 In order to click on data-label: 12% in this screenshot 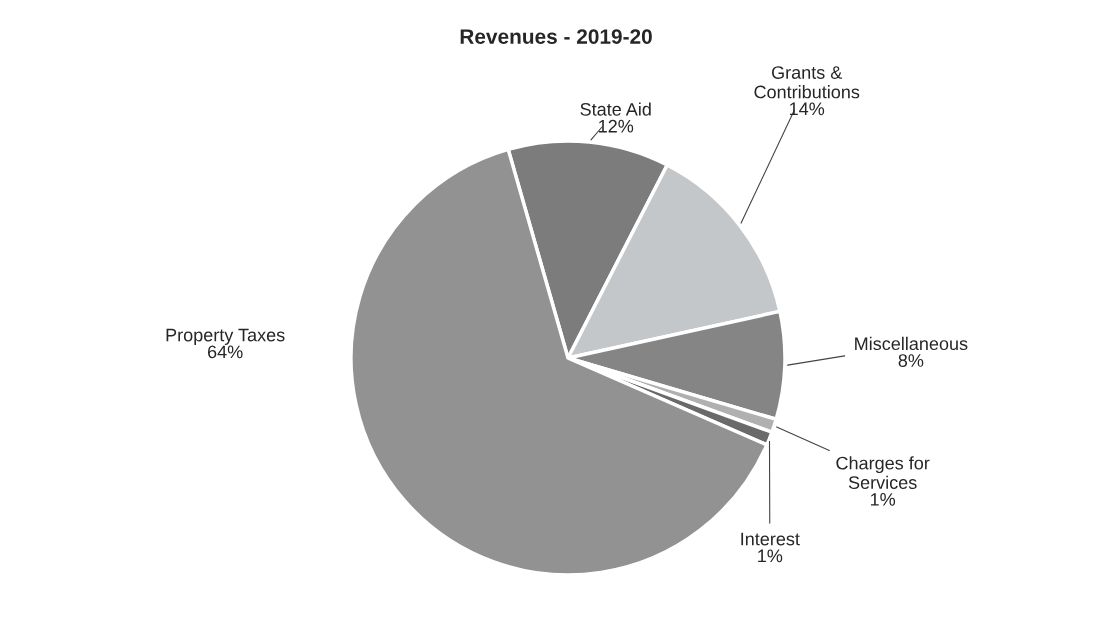, I will do `click(616, 126)`.